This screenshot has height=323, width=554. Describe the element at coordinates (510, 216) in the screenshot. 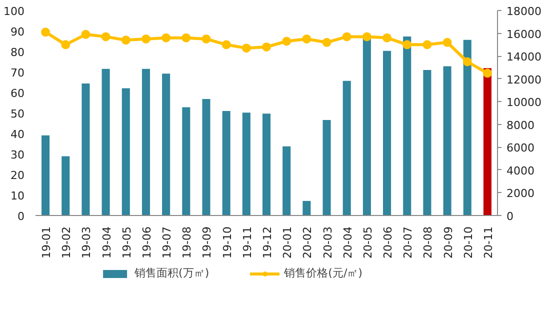

I see `y2-tick-label: 0` at that location.